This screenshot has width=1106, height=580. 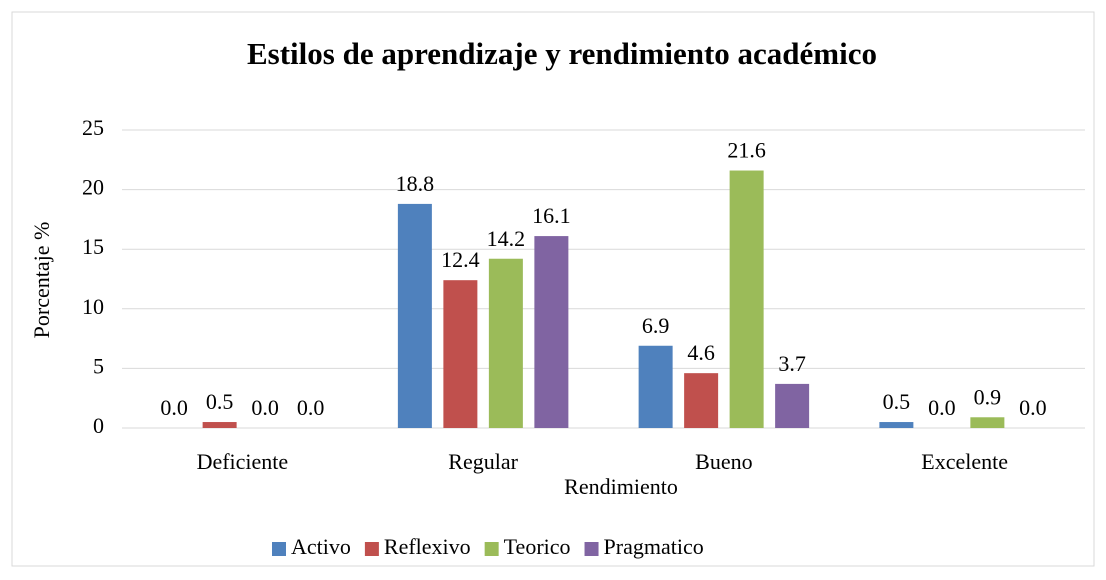 I want to click on value-label: 6.9, so click(x=656, y=325).